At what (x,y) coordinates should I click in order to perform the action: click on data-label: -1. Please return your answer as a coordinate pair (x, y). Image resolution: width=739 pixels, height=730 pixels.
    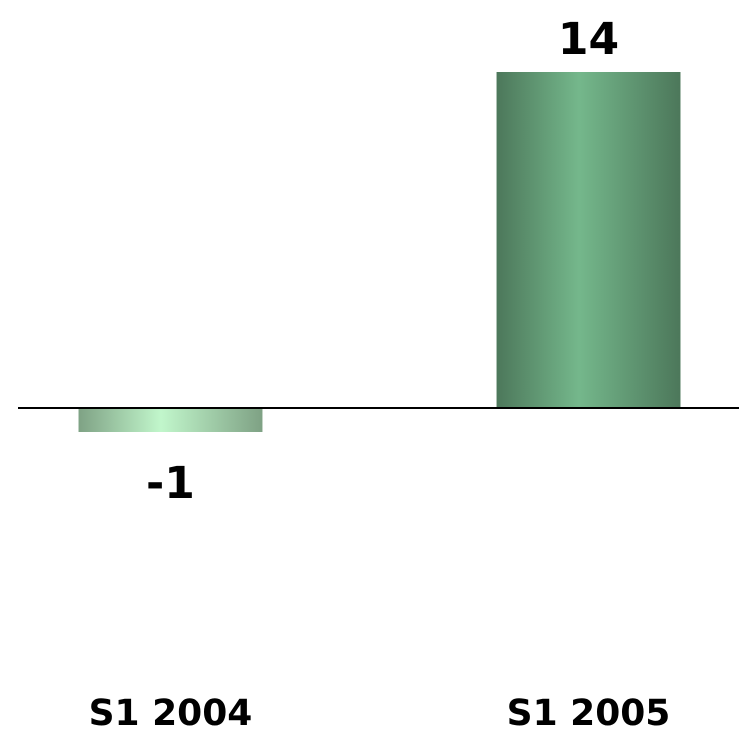
    Looking at the image, I should click on (170, 483).